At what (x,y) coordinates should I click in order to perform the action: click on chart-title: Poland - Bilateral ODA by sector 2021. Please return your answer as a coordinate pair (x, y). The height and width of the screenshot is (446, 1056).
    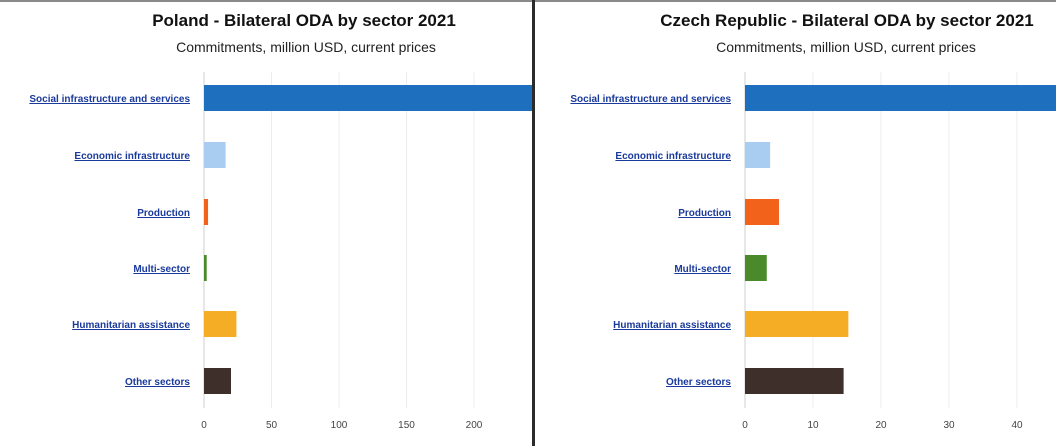
    Looking at the image, I should click on (304, 20).